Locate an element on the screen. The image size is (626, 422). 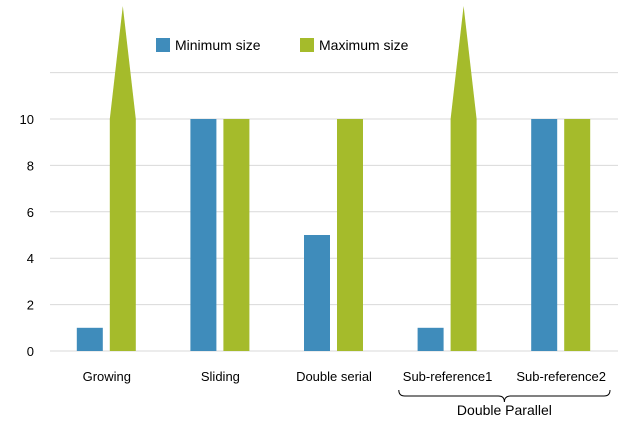
bar-maximum-size-sliding is located at coordinates (236, 235).